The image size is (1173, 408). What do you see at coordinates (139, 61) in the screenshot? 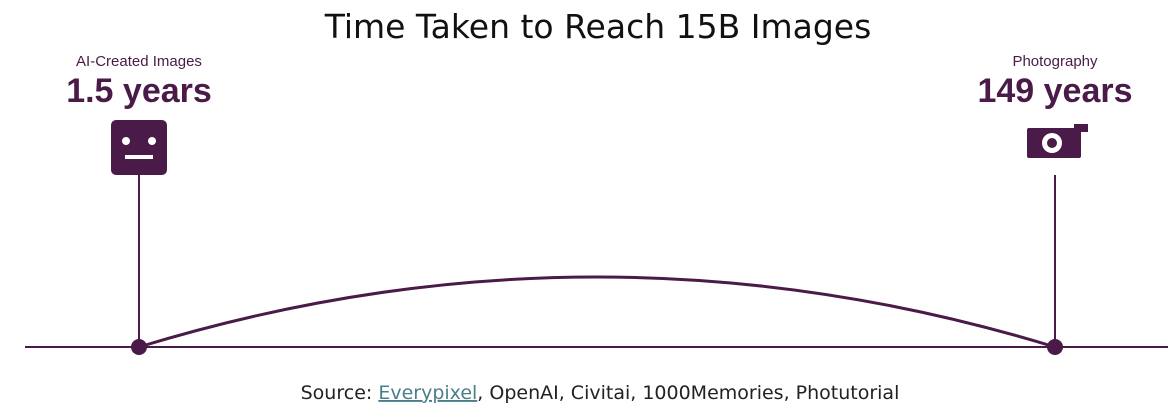
I see `item-label: AI-Created Images` at bounding box center [139, 61].